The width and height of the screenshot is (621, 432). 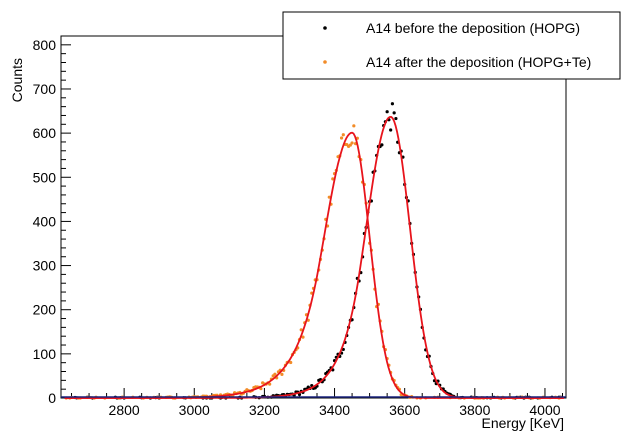 I want to click on y-axis: 0 100 200 300 400 500 600 700 800, so click(x=52, y=221).